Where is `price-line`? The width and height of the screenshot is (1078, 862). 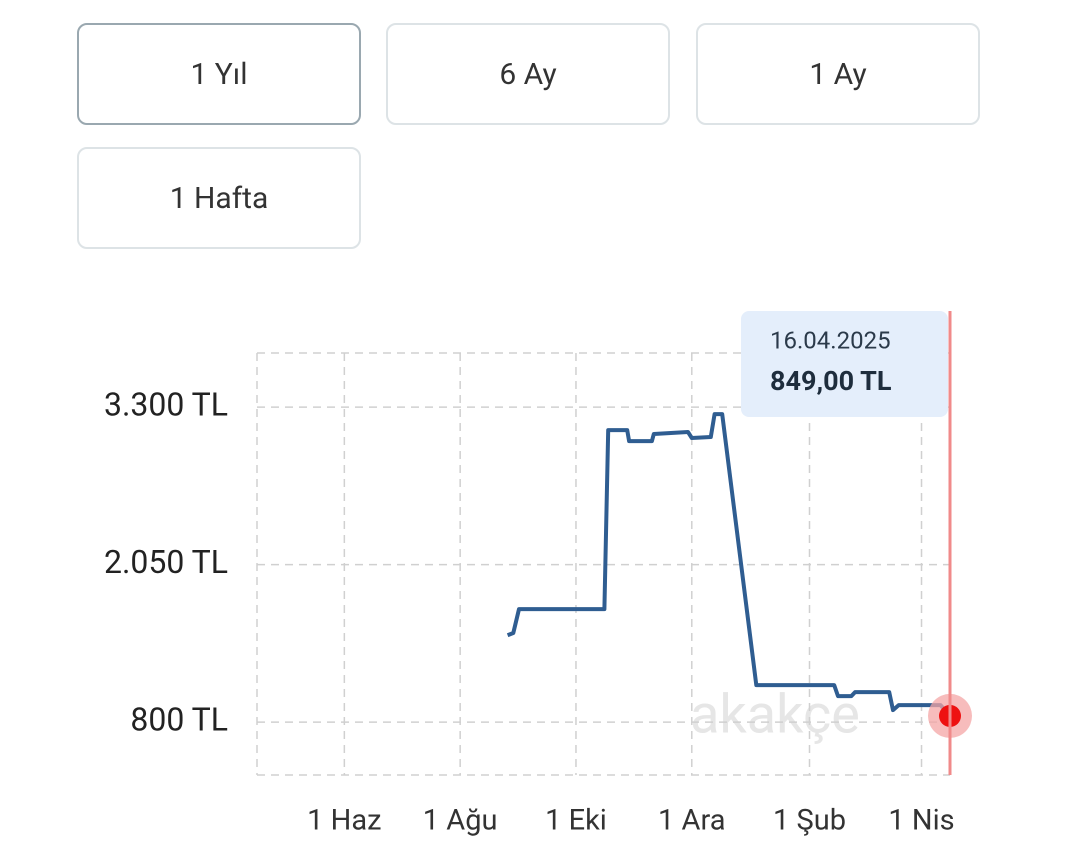
price-line is located at coordinates (729, 565).